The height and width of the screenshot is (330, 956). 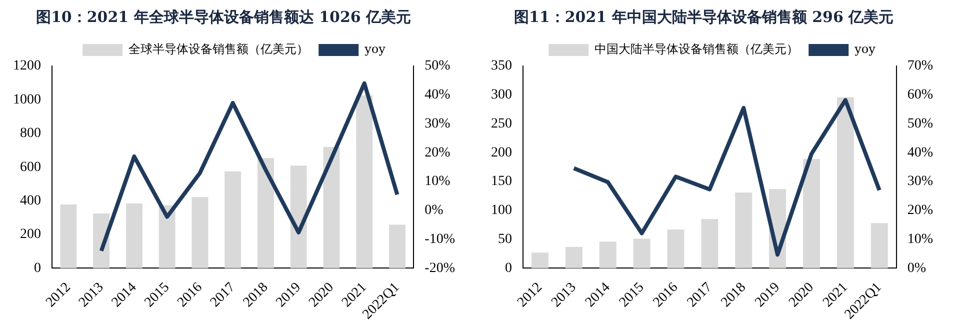 What do you see at coordinates (501, 210) in the screenshot?
I see `y-tick-label: 100` at bounding box center [501, 210].